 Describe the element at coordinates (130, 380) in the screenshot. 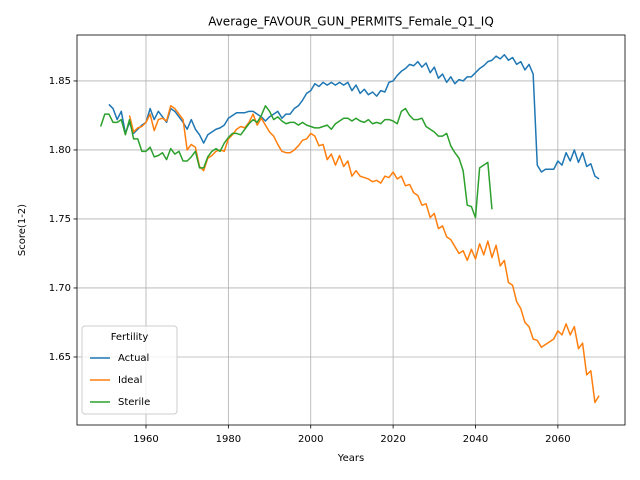

I see `legend-label: Ideal` at that location.